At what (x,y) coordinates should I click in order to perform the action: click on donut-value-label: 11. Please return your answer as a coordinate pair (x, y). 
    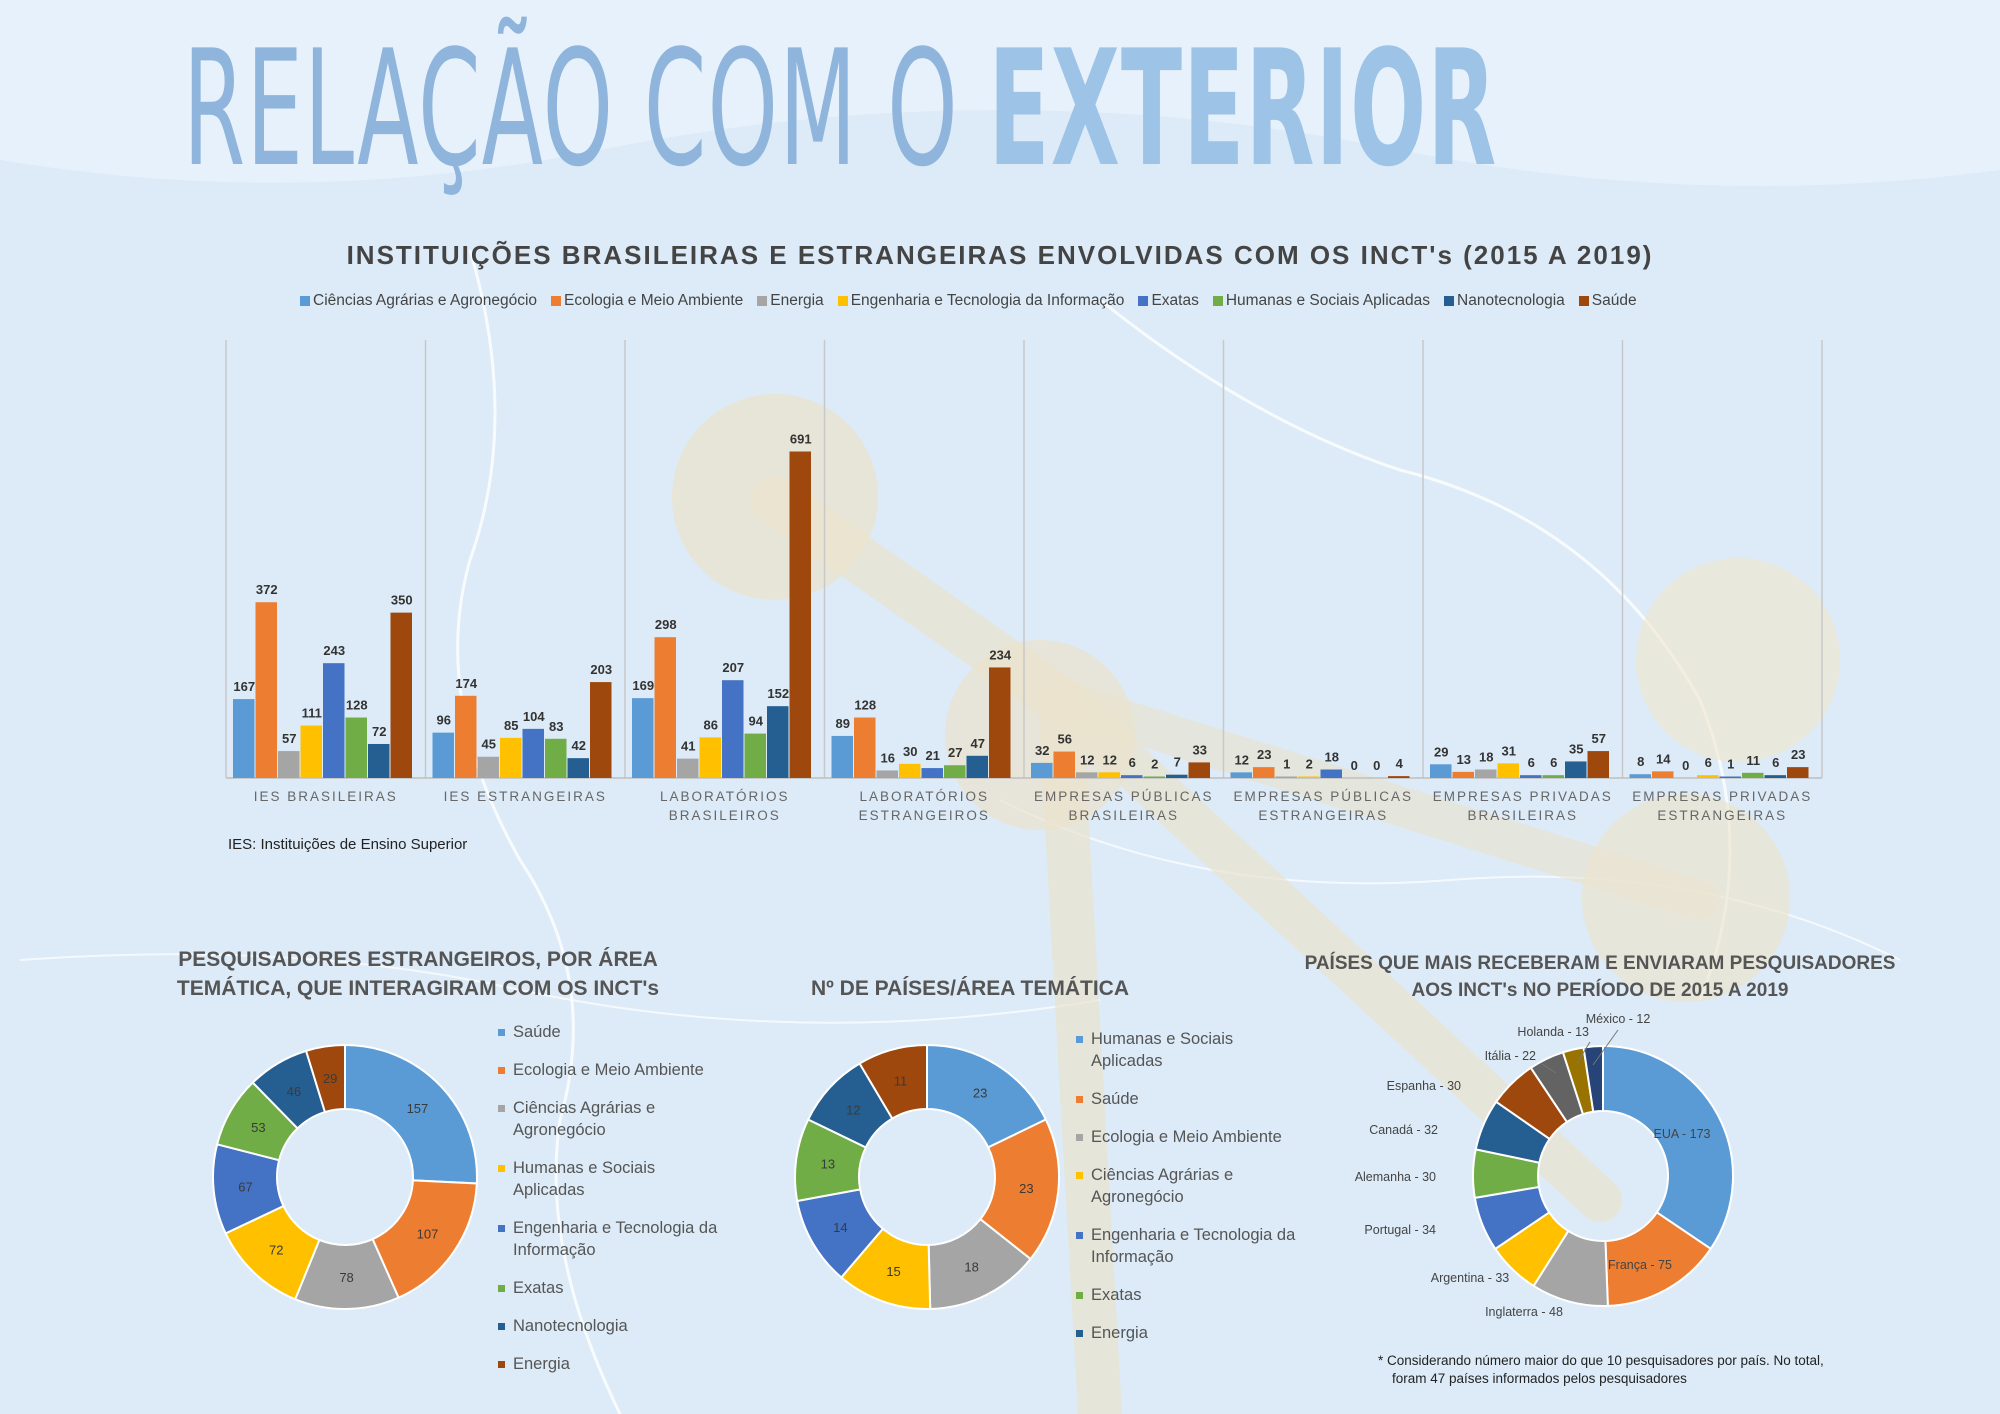
    Looking at the image, I should click on (901, 1081).